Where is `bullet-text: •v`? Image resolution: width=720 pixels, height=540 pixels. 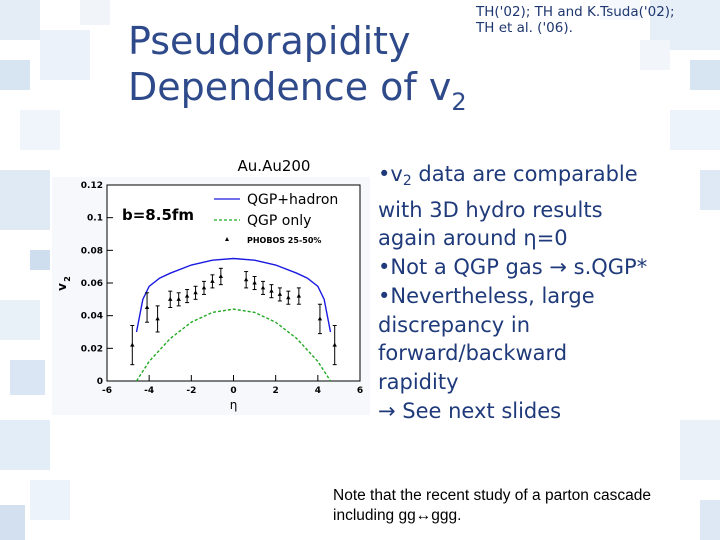
bullet-text: •v is located at coordinates (390, 174).